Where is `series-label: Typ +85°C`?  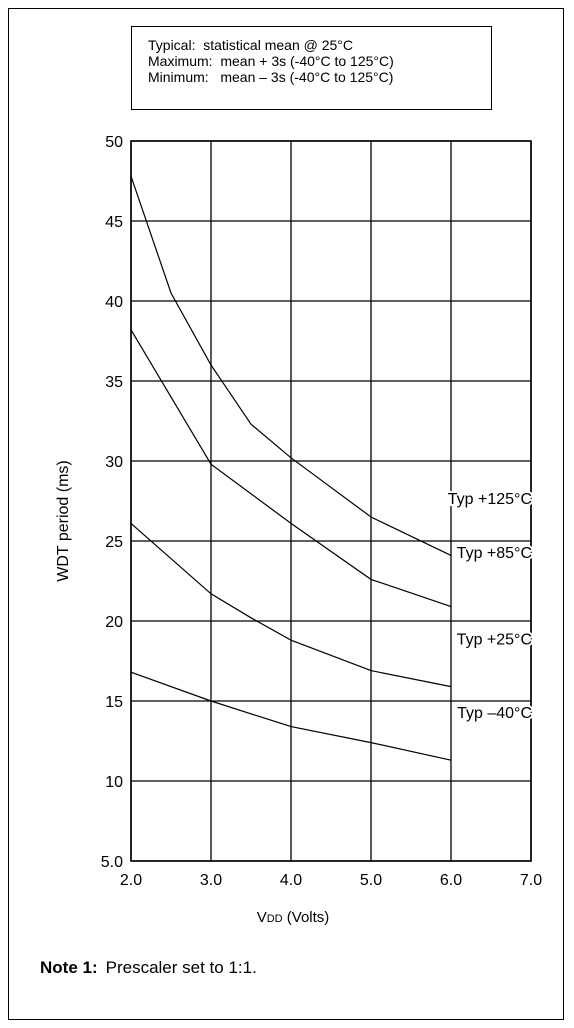 series-label: Typ +85°C is located at coordinates (494, 553).